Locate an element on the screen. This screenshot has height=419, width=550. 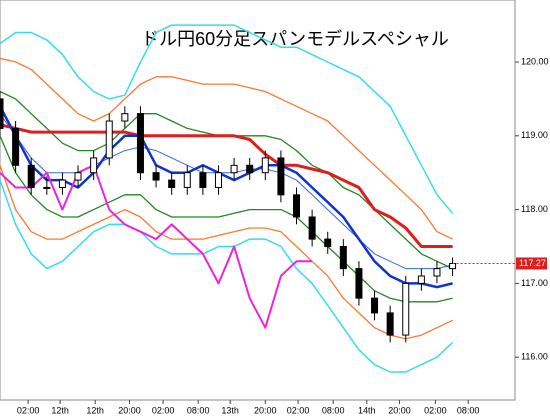
y-tick-label: 119.00 is located at coordinates (534, 135).